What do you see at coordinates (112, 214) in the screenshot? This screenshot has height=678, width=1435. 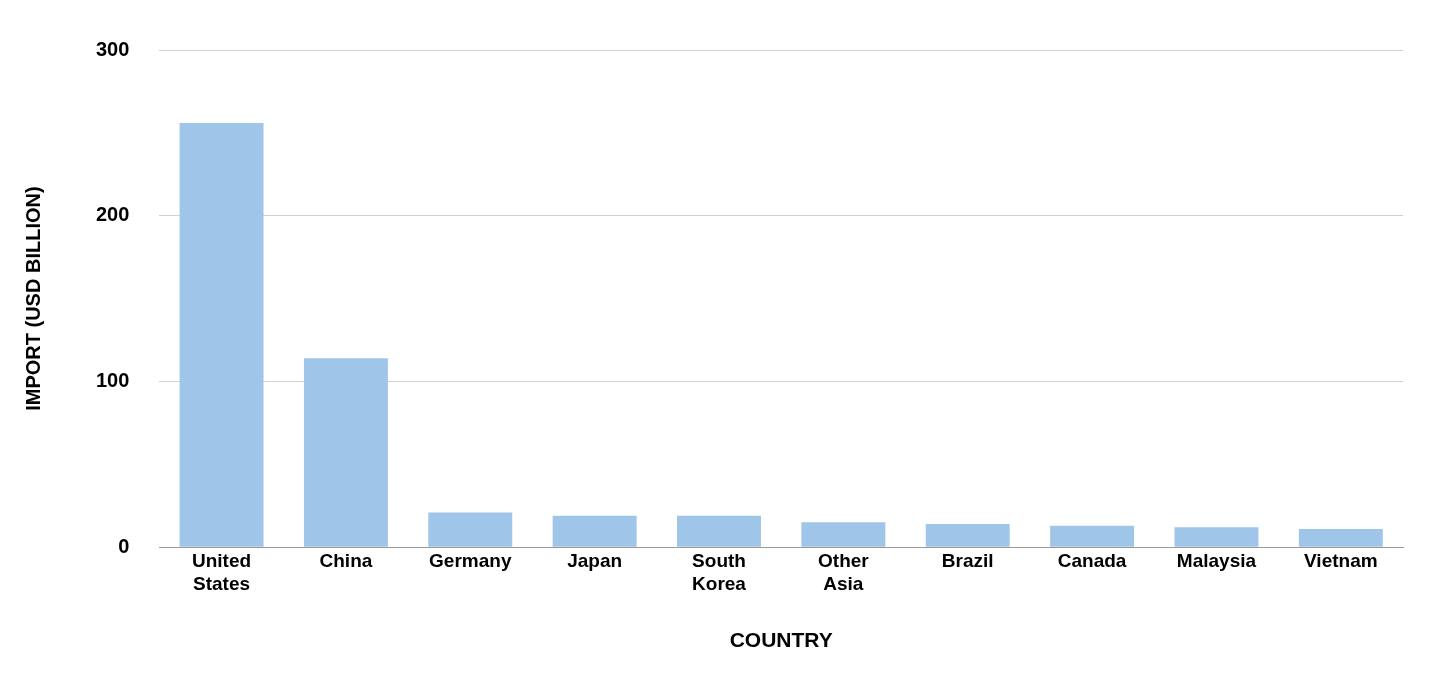 I see `y-tick-label: 200` at bounding box center [112, 214].